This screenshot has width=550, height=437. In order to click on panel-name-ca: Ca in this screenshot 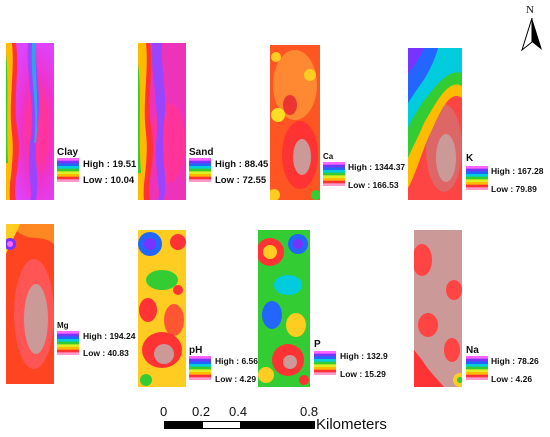, I will do `click(328, 156)`.